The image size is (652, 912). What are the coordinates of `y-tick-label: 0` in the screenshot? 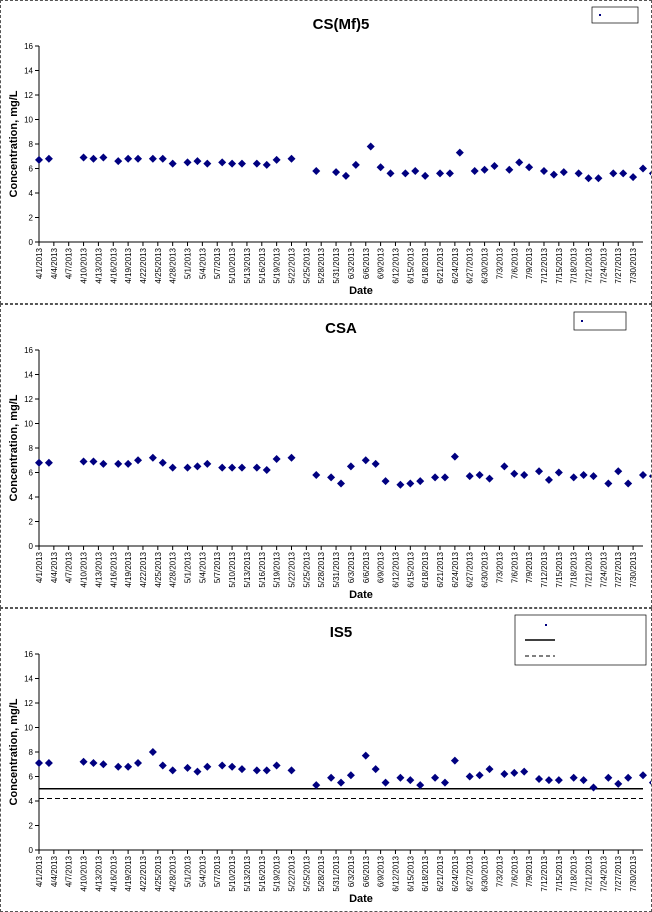 It's located at (31, 546).